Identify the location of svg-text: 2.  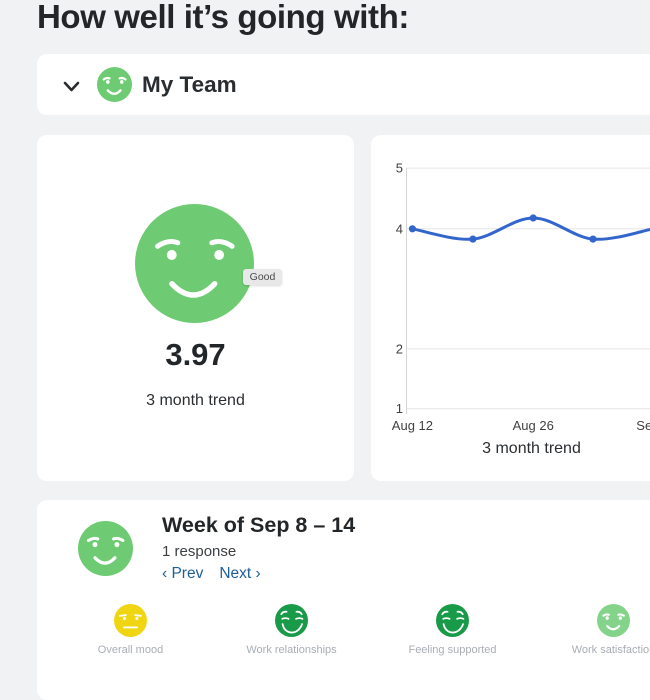
(399, 348).